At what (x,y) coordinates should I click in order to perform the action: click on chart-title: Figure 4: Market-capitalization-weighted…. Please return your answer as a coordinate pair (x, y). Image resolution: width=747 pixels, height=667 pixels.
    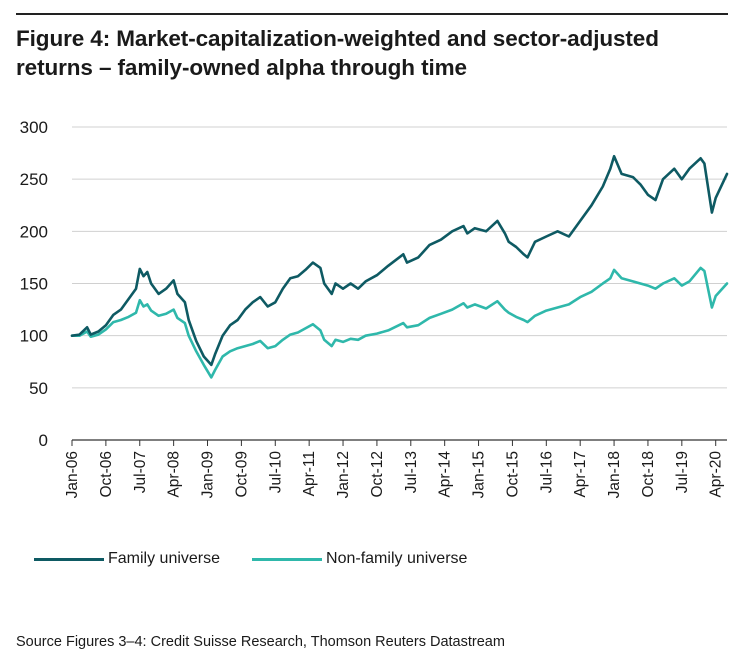
    Looking at the image, I should click on (373, 53).